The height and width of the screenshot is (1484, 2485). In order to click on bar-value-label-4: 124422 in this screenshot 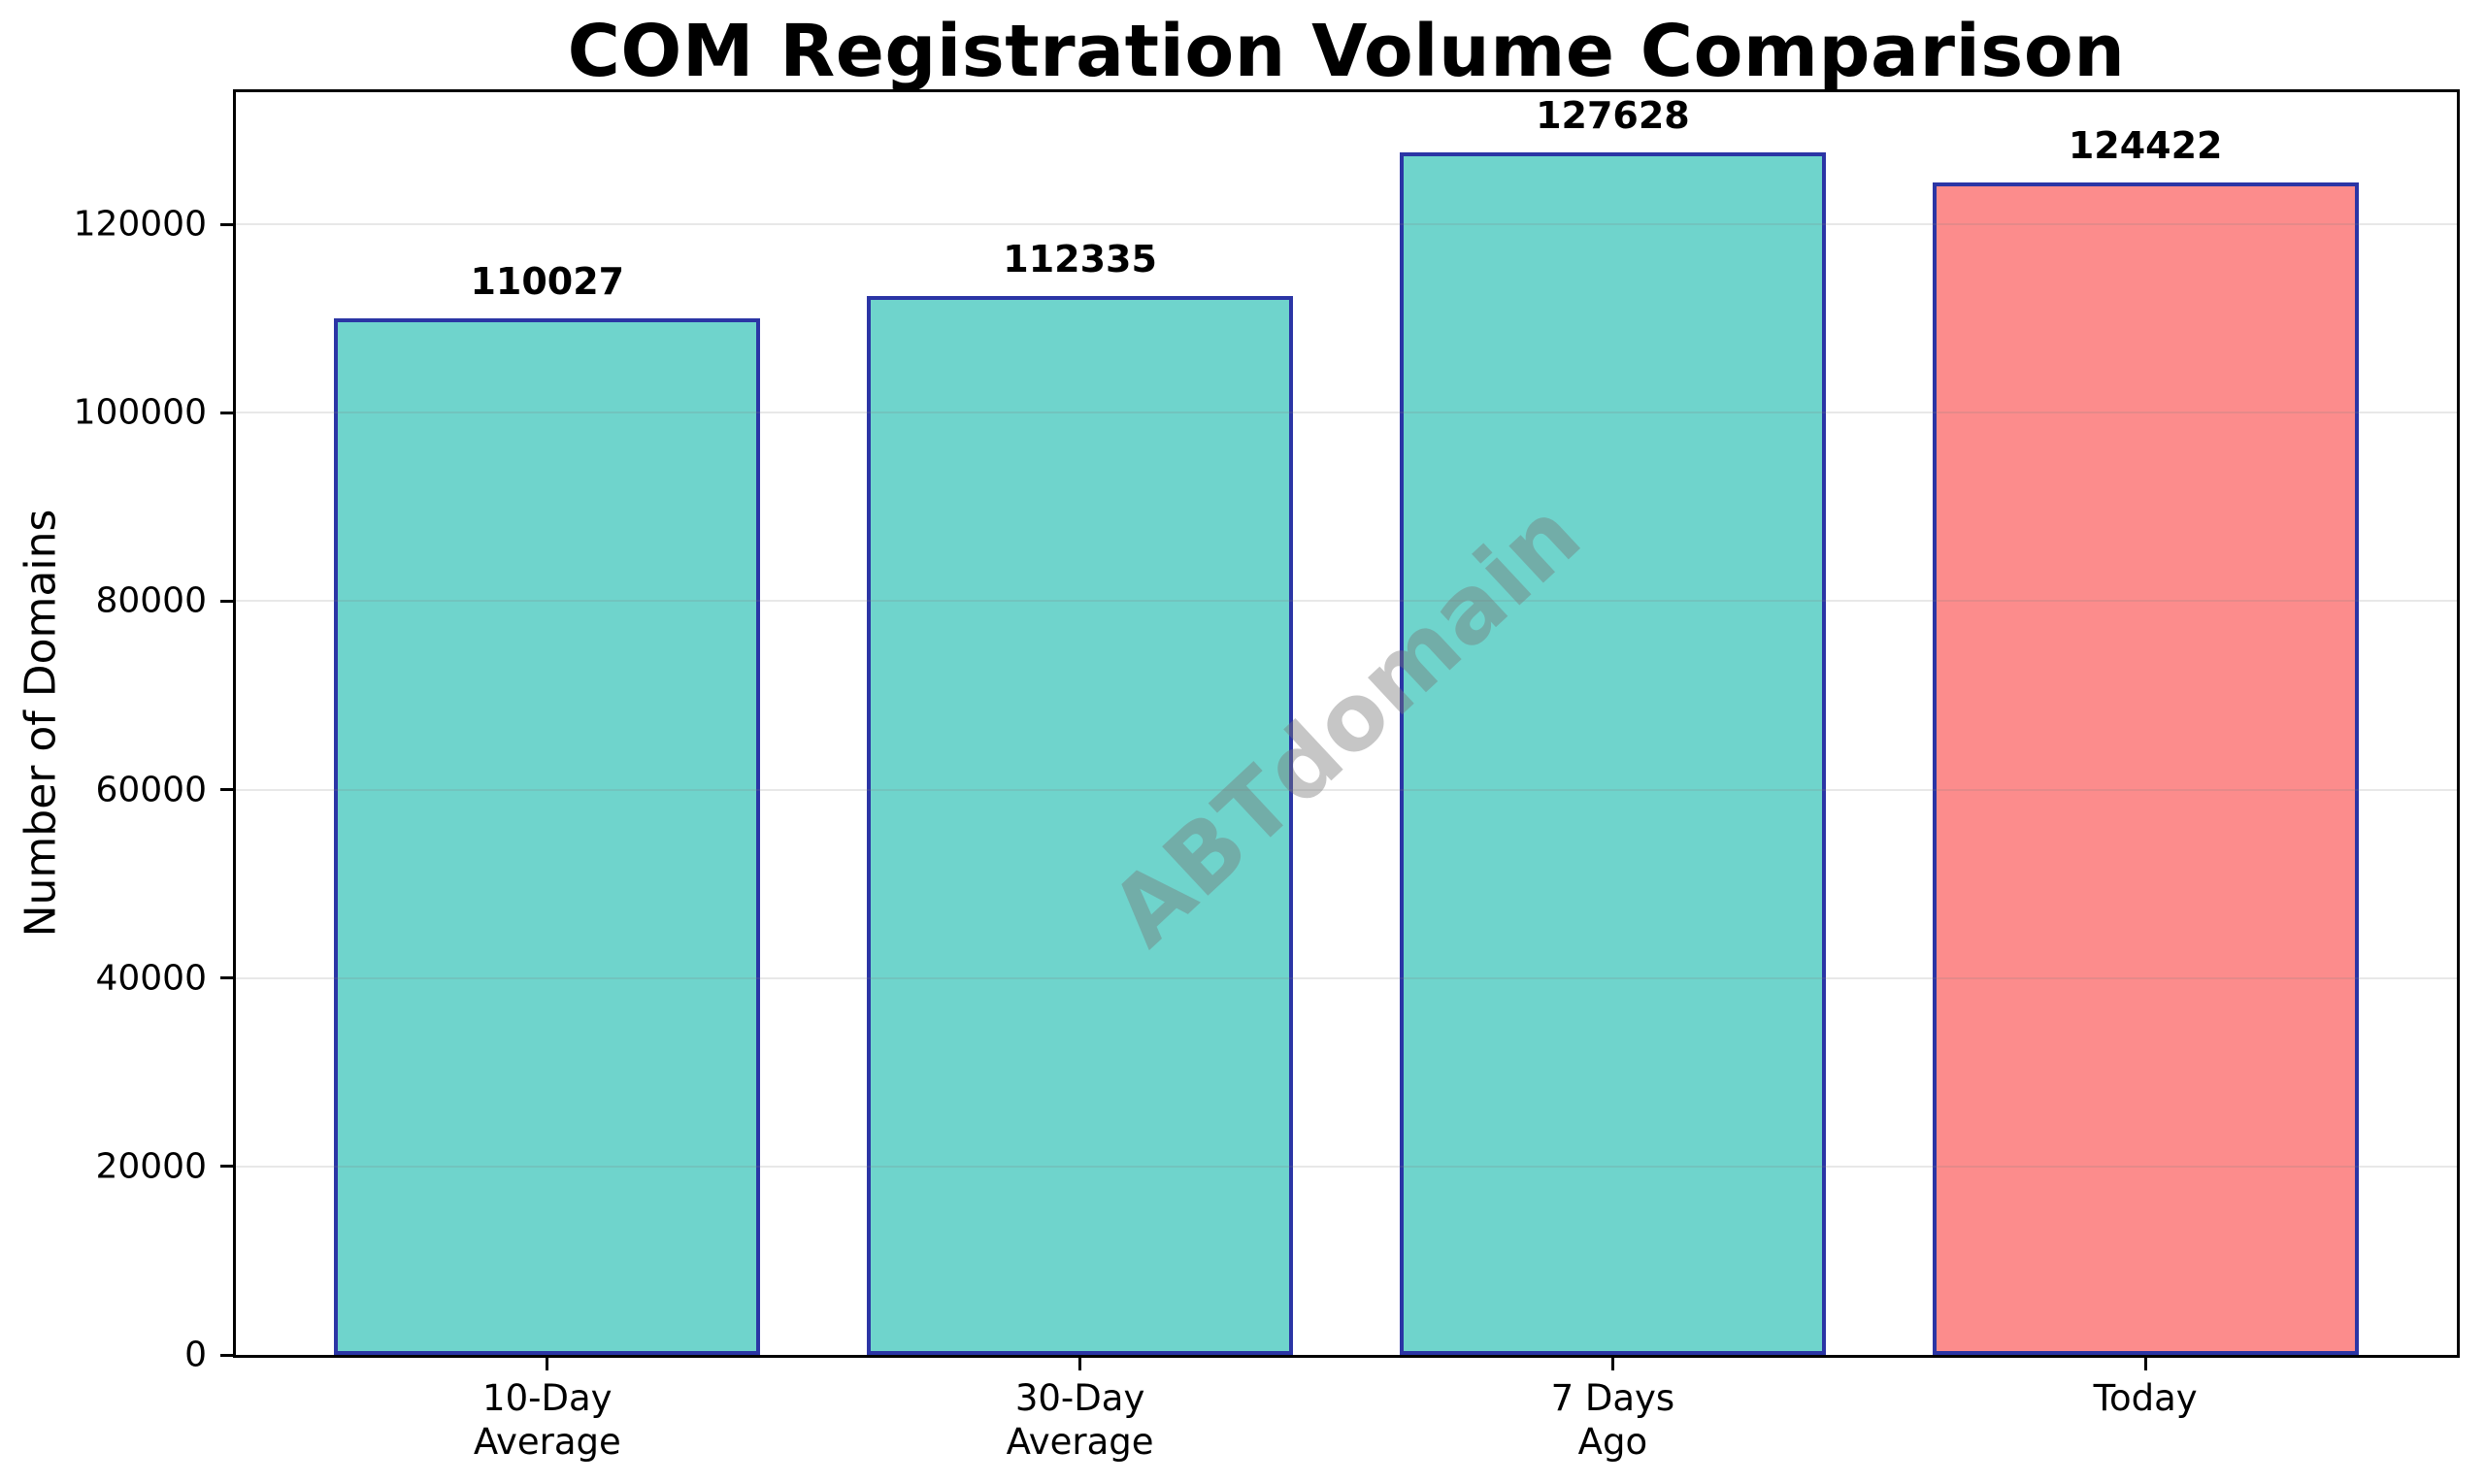, I will do `click(2146, 146)`.